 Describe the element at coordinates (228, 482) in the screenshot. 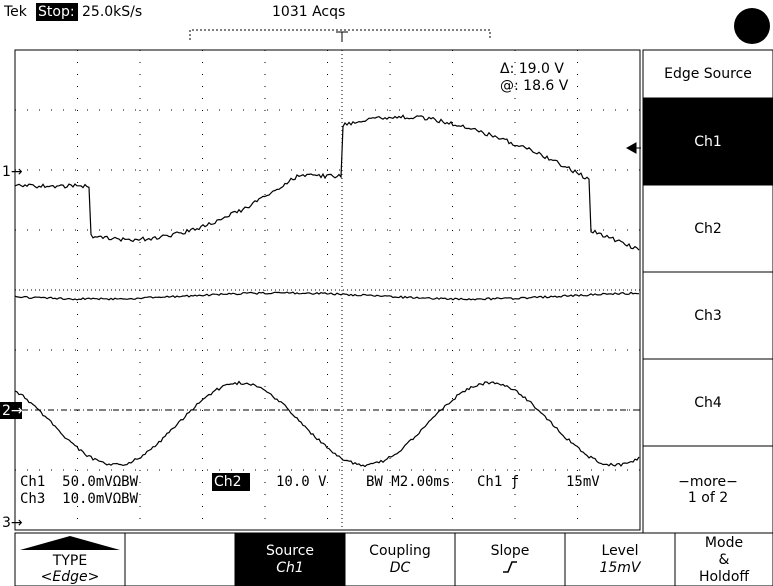

I see `ch2-badge: Ch2` at that location.